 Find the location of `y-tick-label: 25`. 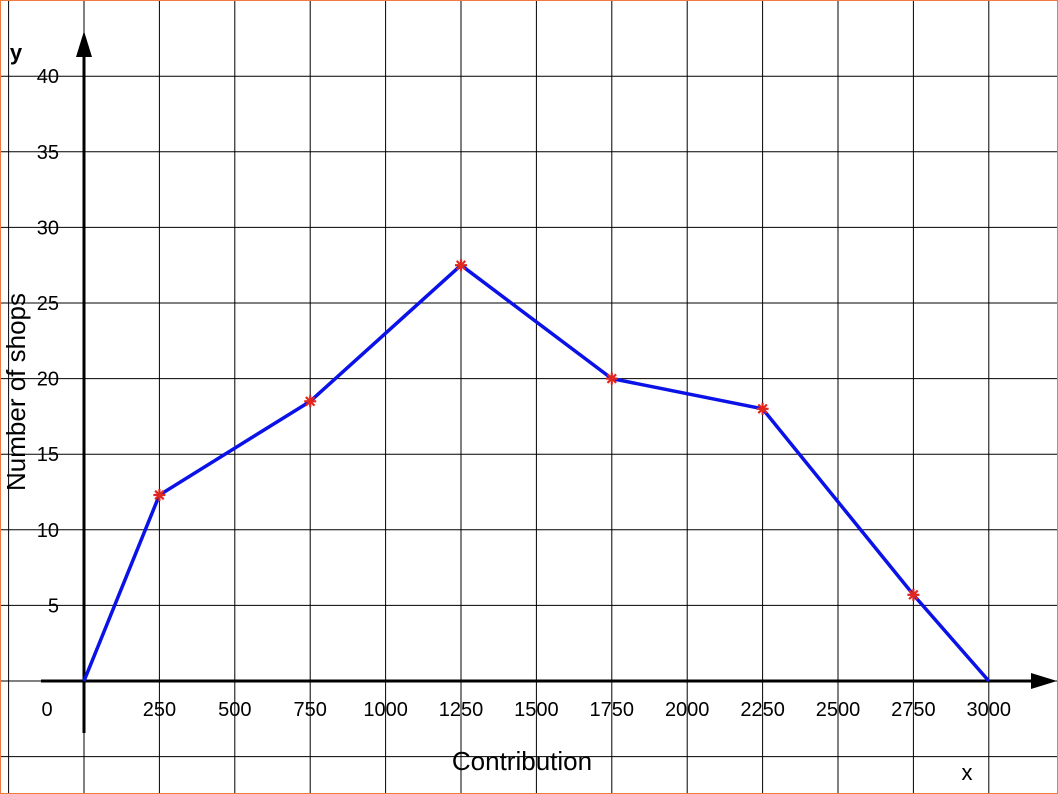

y-tick-label: 25 is located at coordinates (48, 304).